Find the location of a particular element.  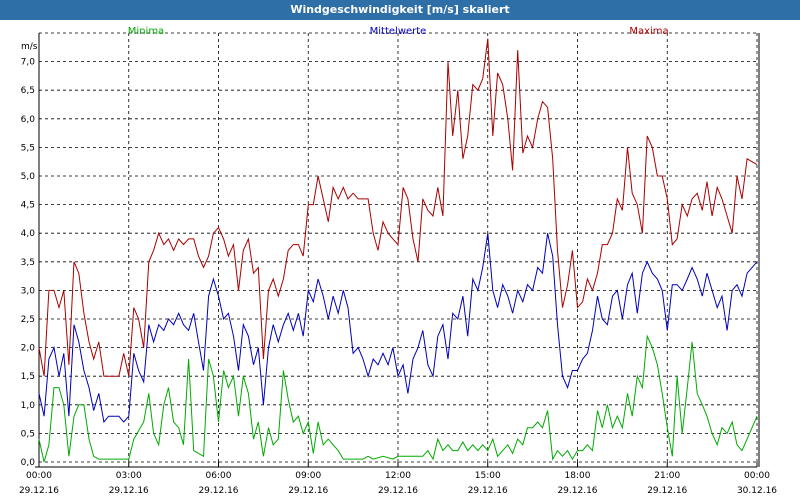

y-tick-label: 4,0 is located at coordinates (28, 234).